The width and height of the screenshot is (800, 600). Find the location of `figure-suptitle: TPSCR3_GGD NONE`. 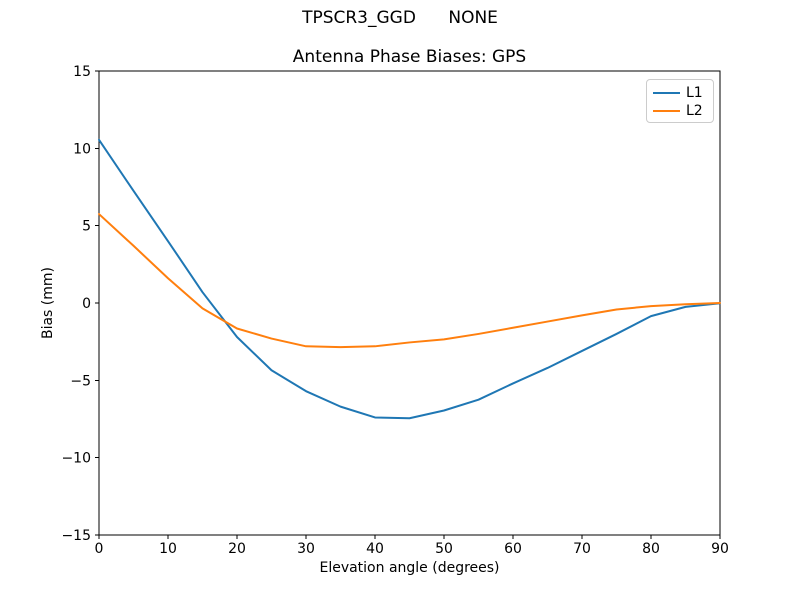

figure-suptitle: TPSCR3_GGD NONE is located at coordinates (400, 18).